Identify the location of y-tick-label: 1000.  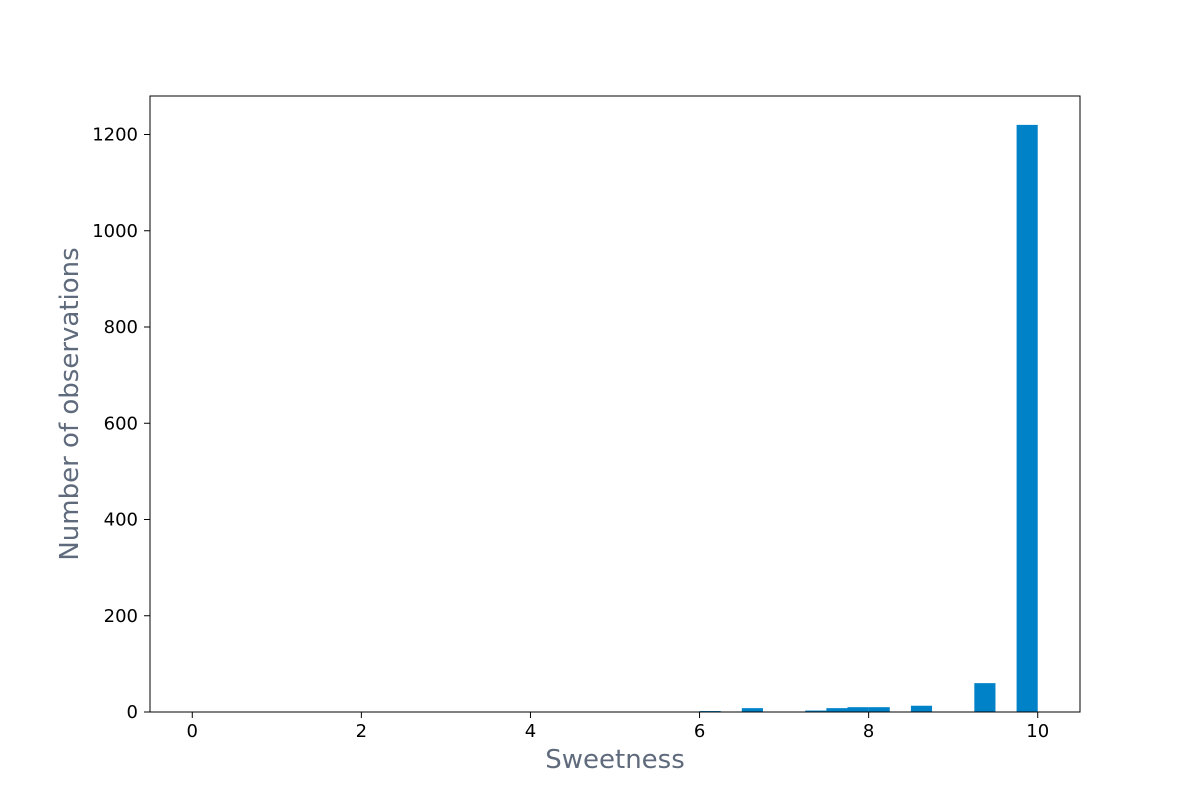
(115, 231).